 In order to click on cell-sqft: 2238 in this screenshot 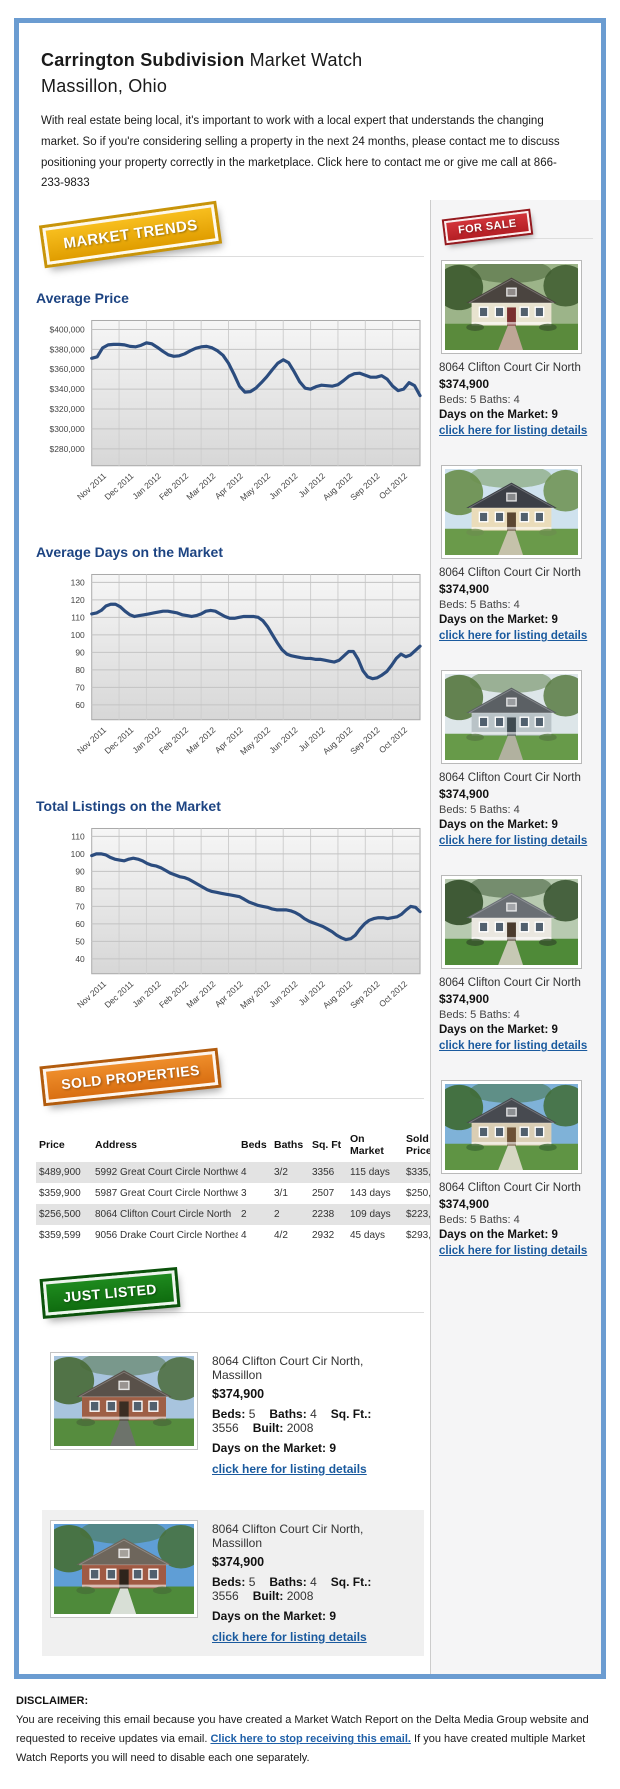, I will do `click(323, 1214)`.